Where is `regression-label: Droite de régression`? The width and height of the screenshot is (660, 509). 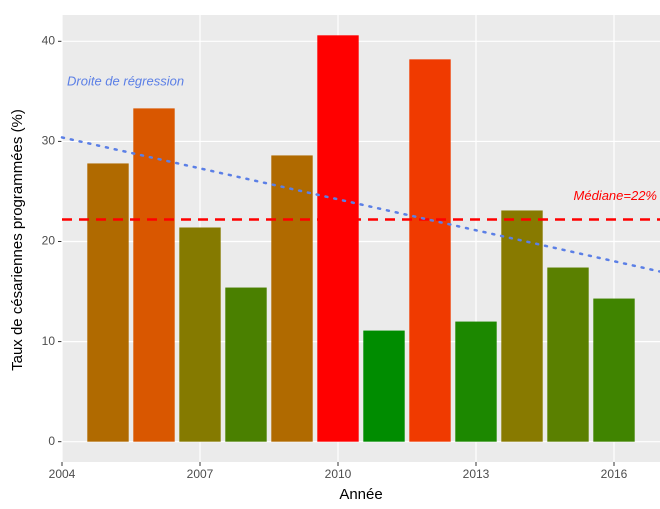
regression-label: Droite de régression is located at coordinates (125, 80).